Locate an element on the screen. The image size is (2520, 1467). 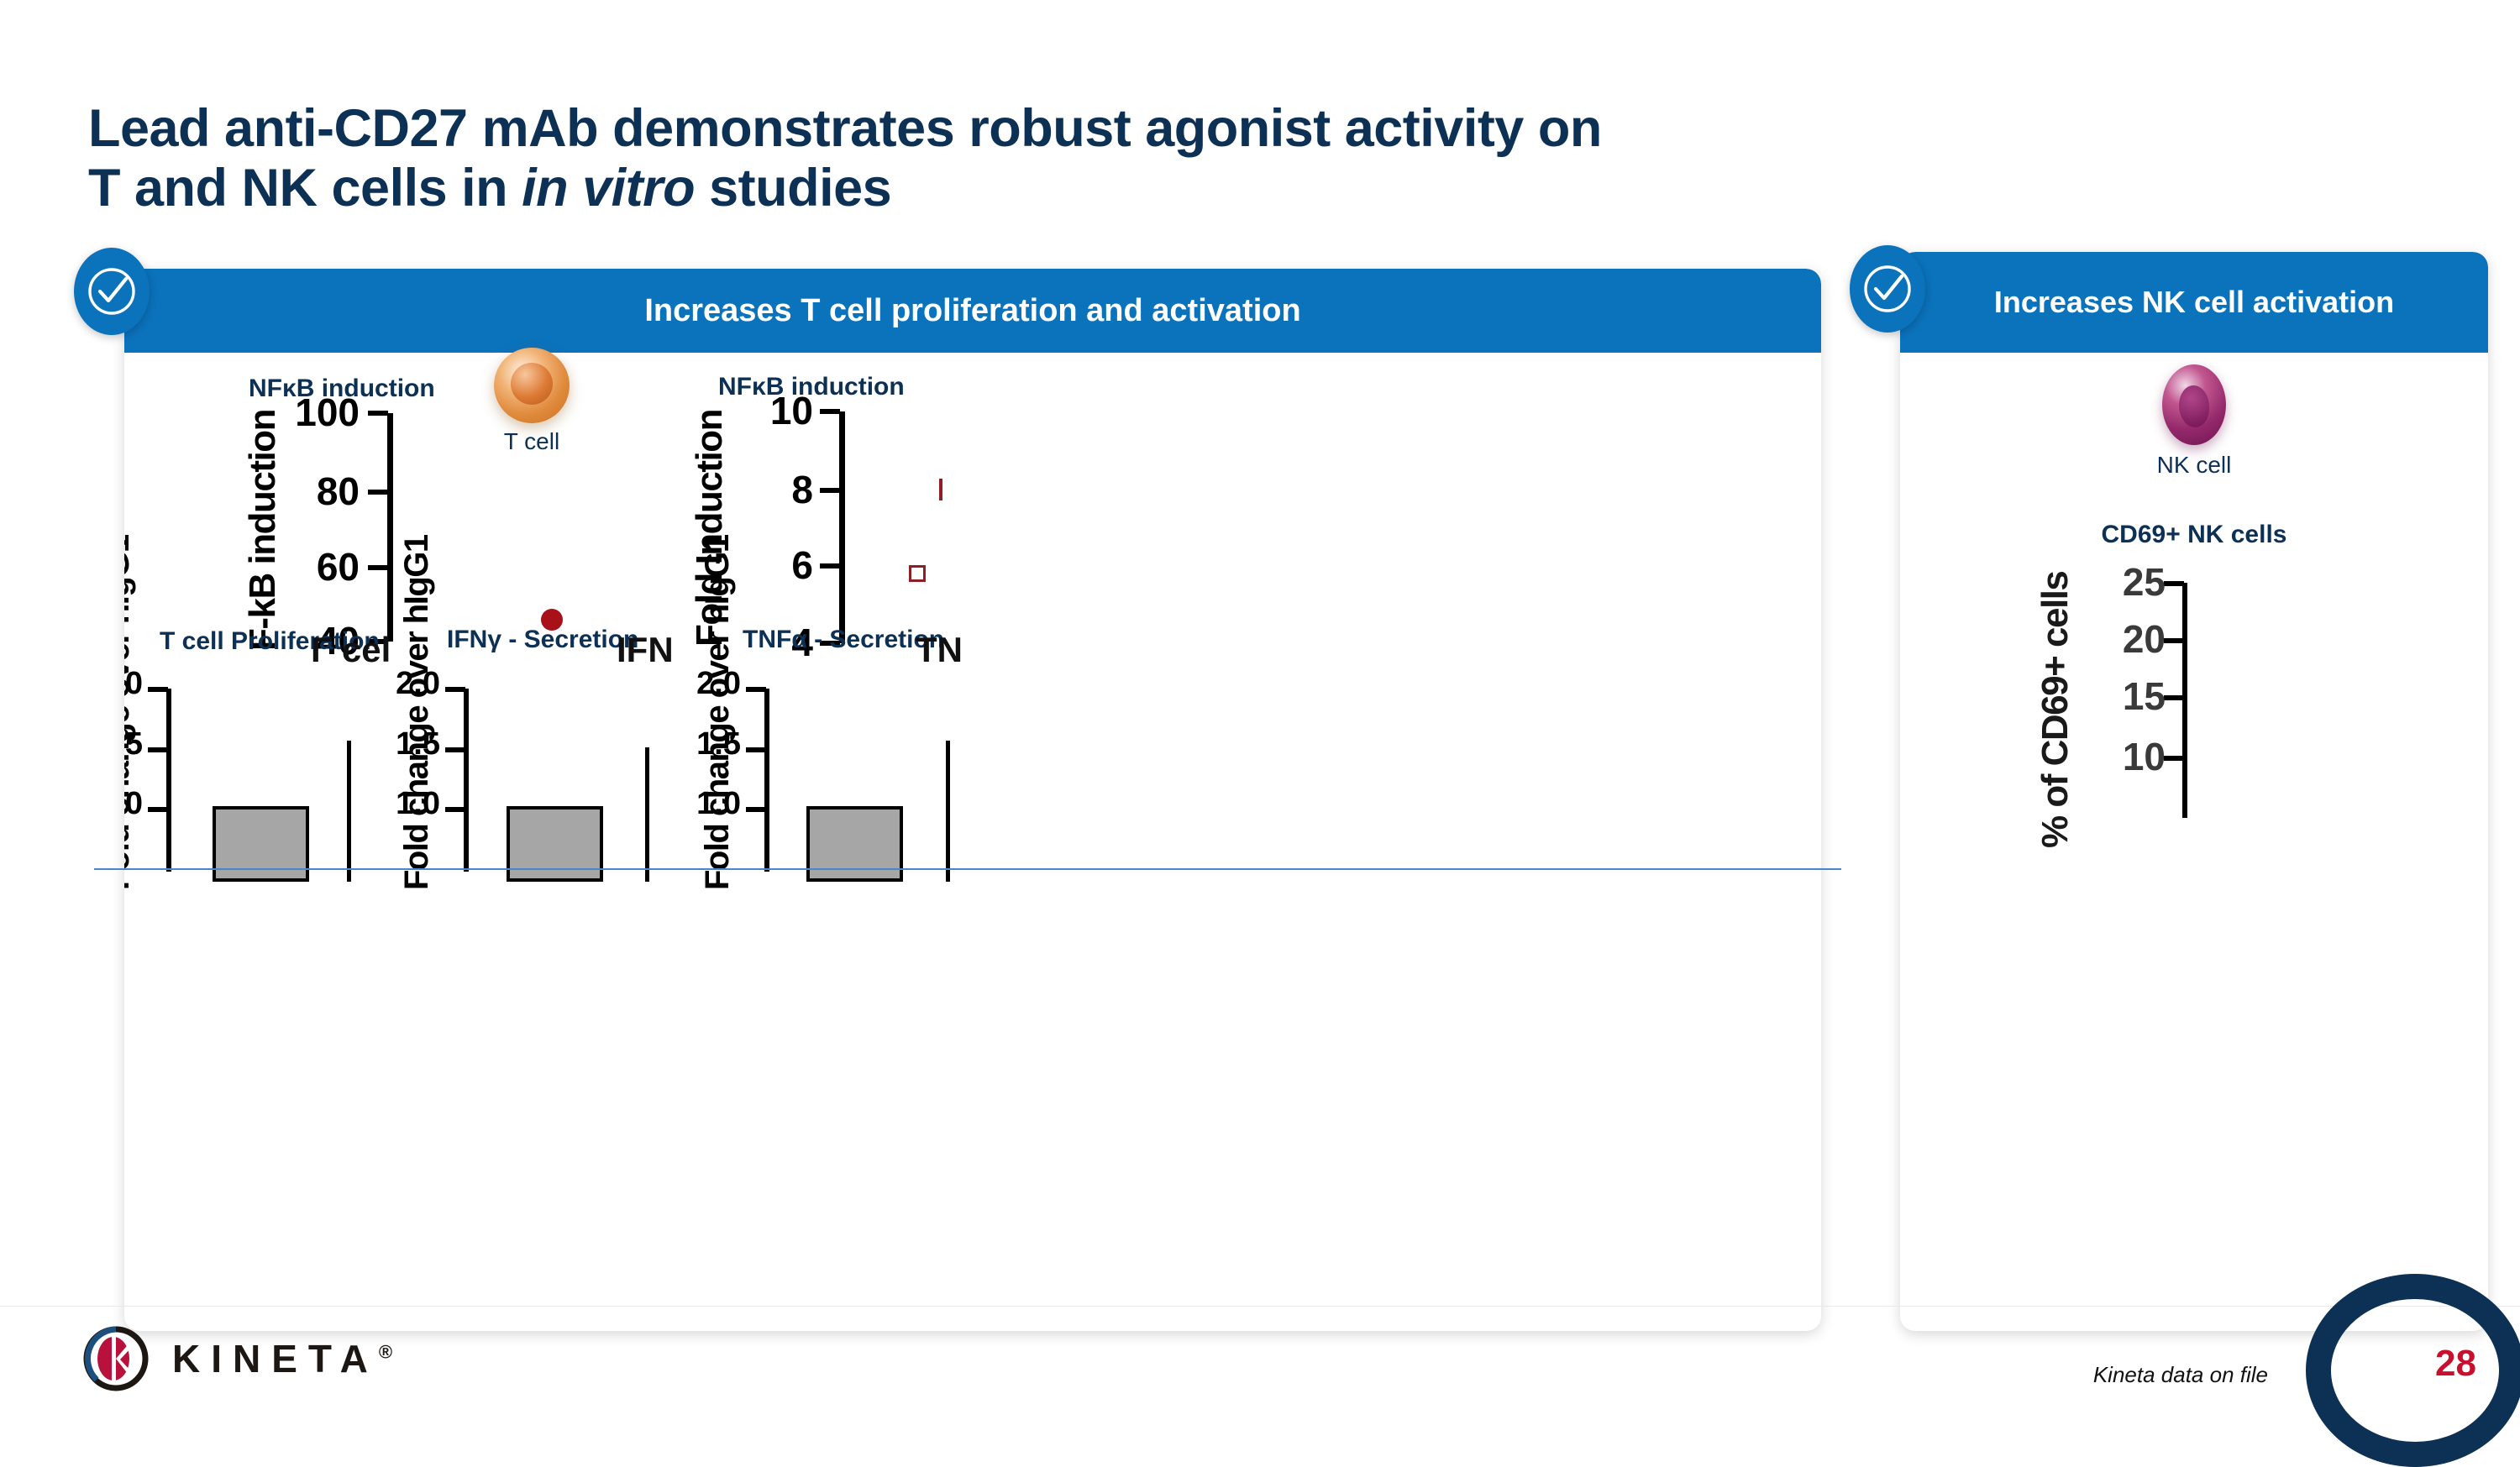
chart-title-cd69: CD69+ NK cells is located at coordinates (2194, 534).